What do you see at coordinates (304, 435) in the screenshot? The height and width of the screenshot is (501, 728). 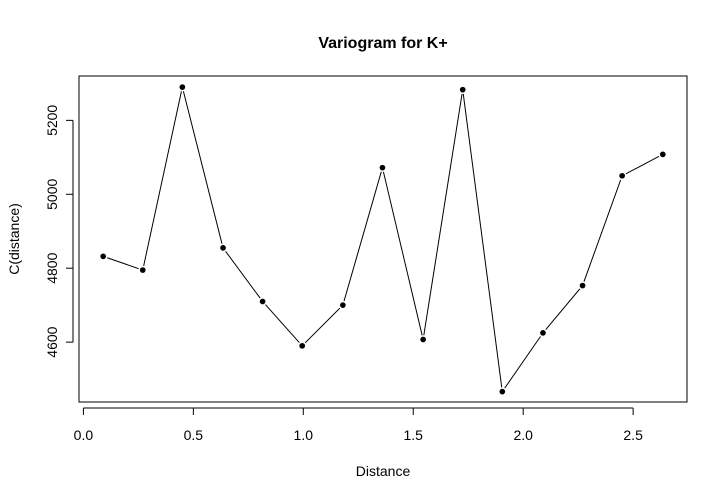 I see `x-tick-label: 1.0` at bounding box center [304, 435].